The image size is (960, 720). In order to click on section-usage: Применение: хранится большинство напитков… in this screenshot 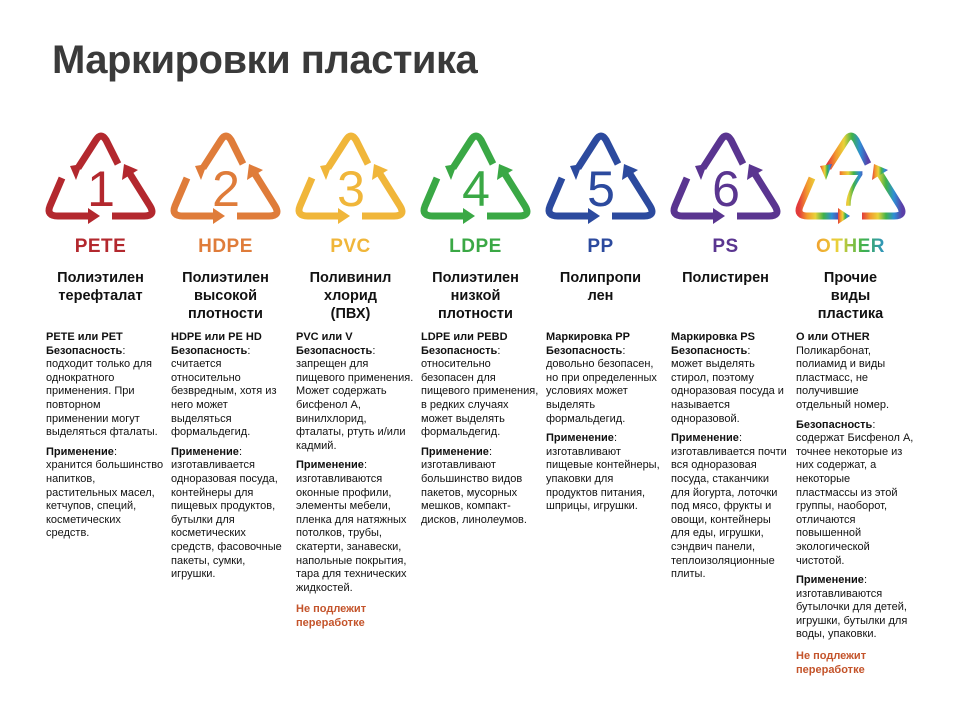, I will do `click(105, 492)`.